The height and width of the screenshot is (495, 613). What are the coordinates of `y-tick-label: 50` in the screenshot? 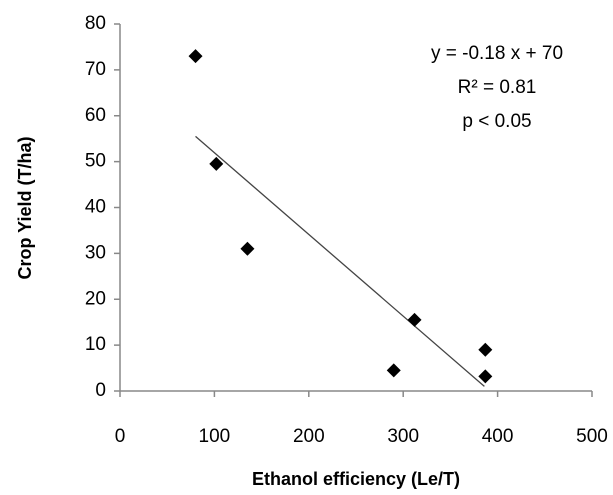 It's located at (95, 161).